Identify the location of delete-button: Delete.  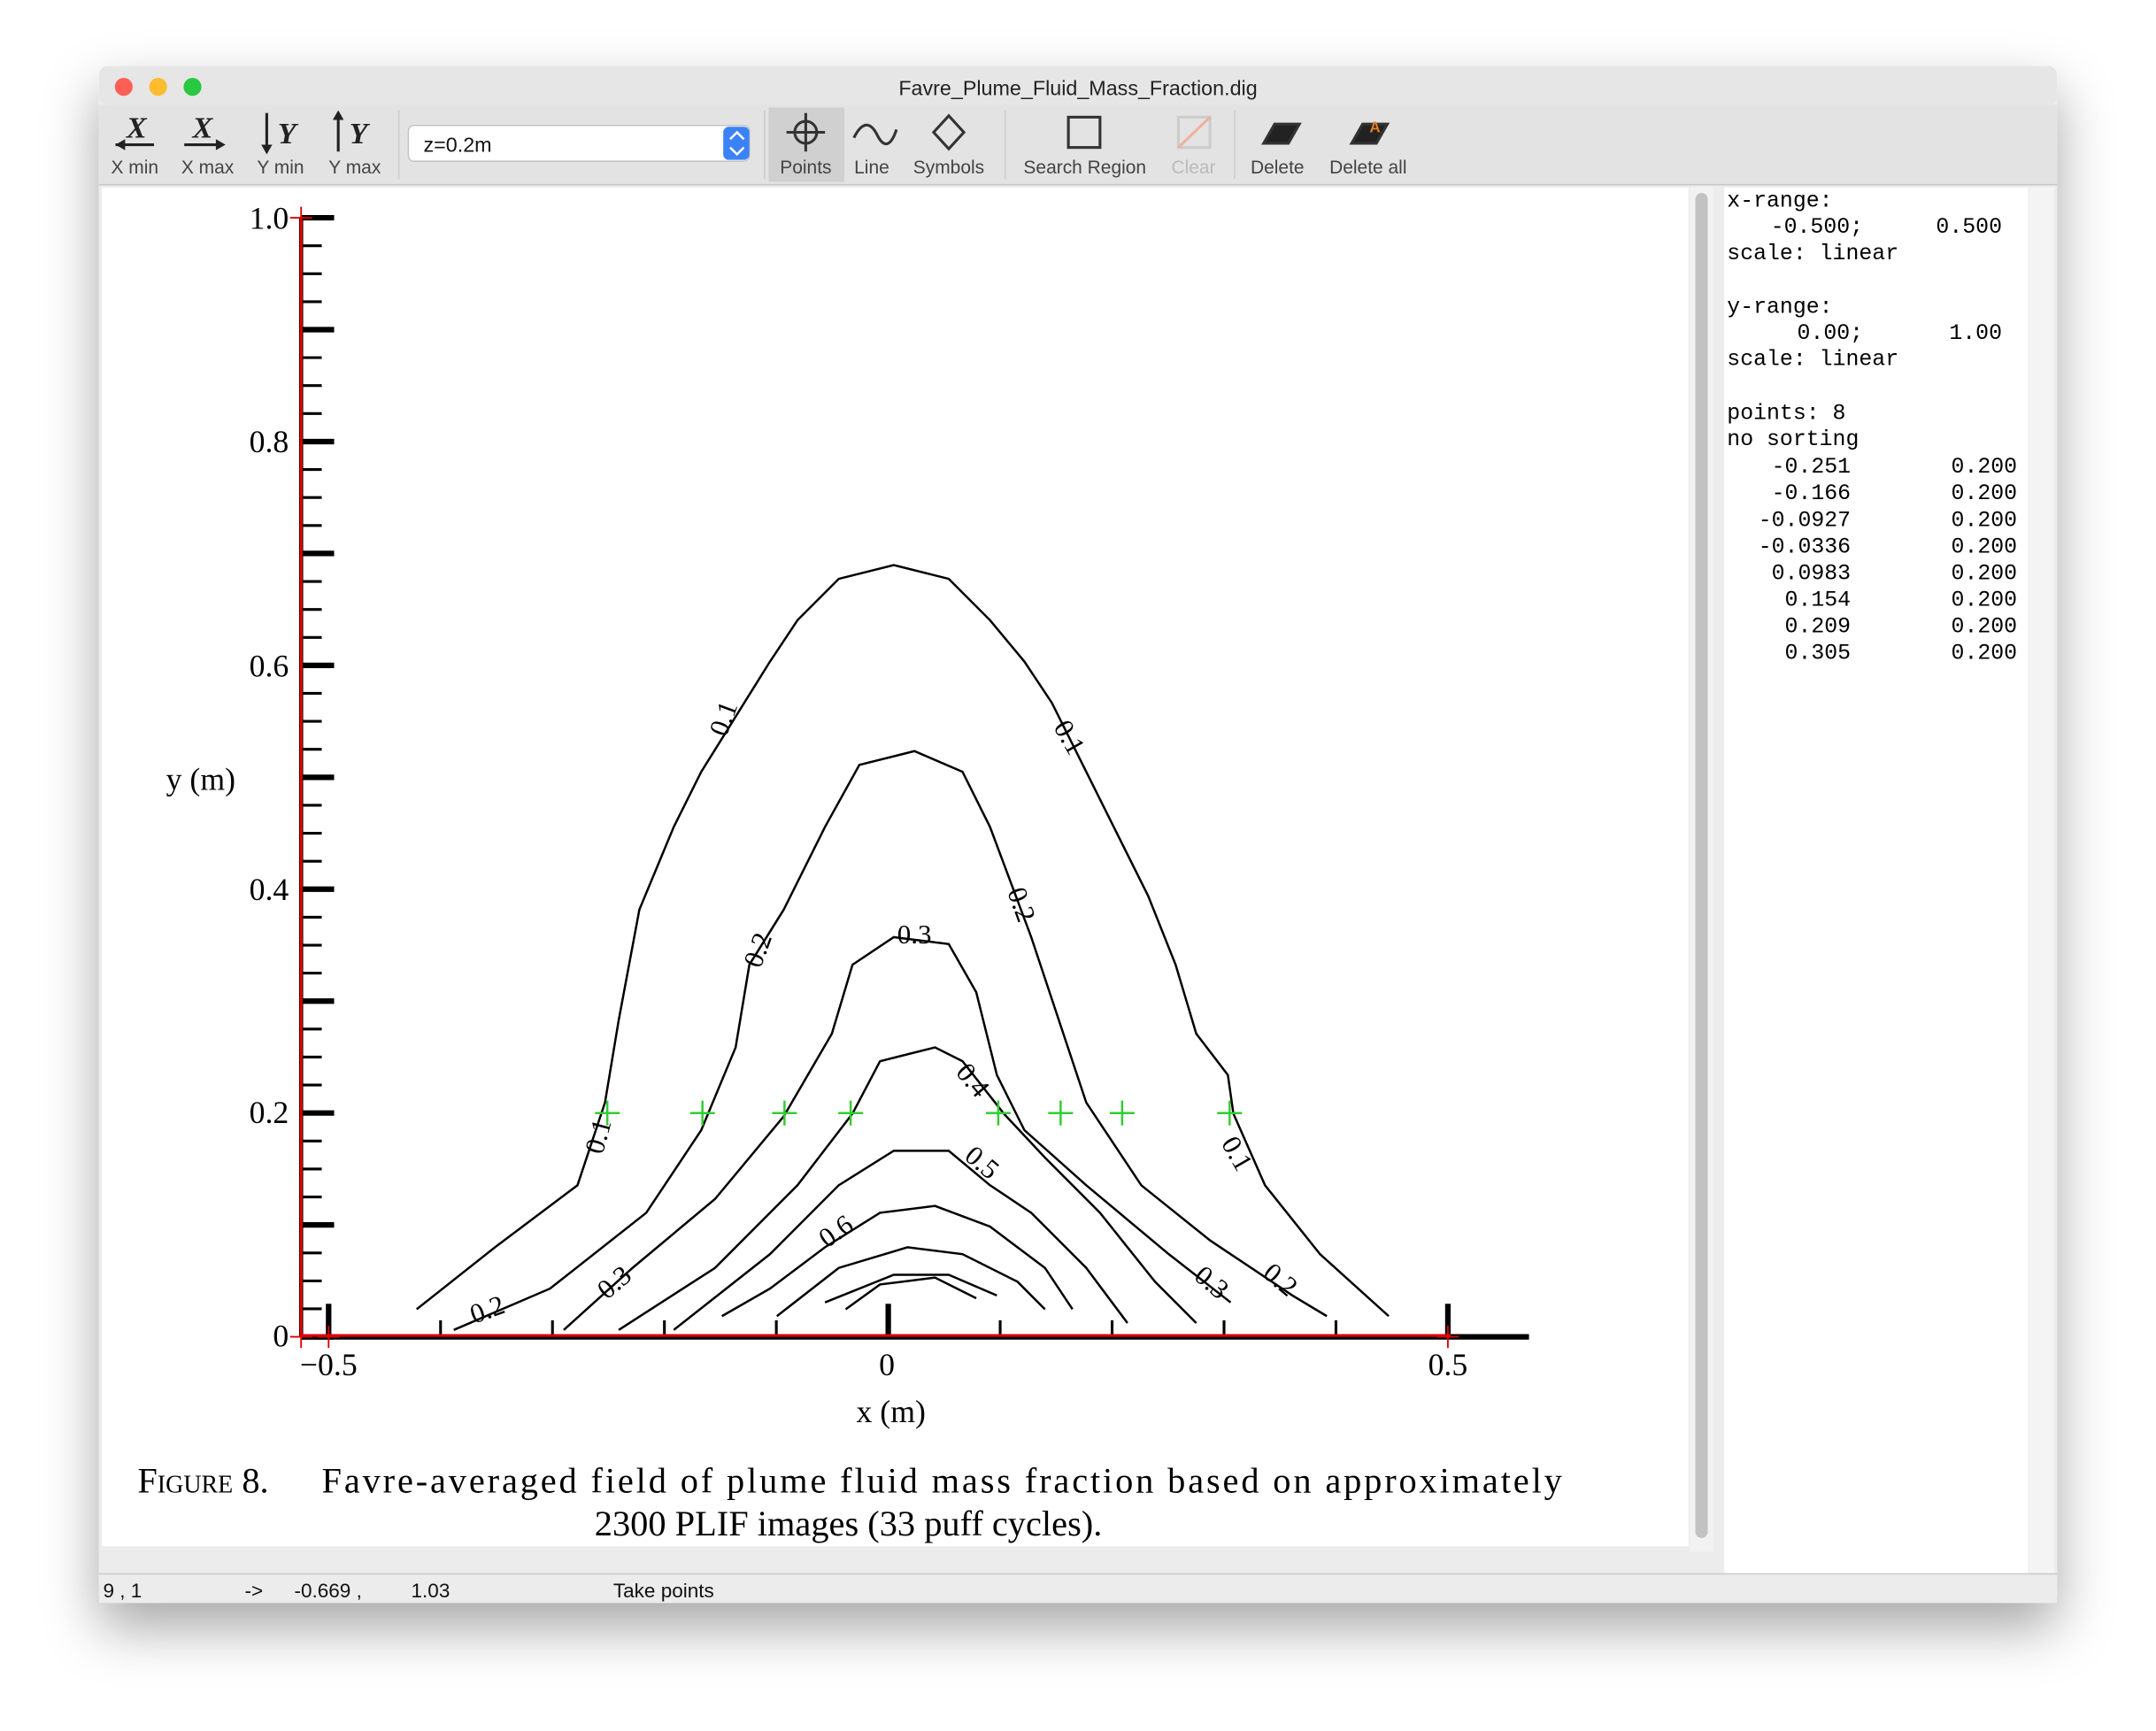
(1278, 168).